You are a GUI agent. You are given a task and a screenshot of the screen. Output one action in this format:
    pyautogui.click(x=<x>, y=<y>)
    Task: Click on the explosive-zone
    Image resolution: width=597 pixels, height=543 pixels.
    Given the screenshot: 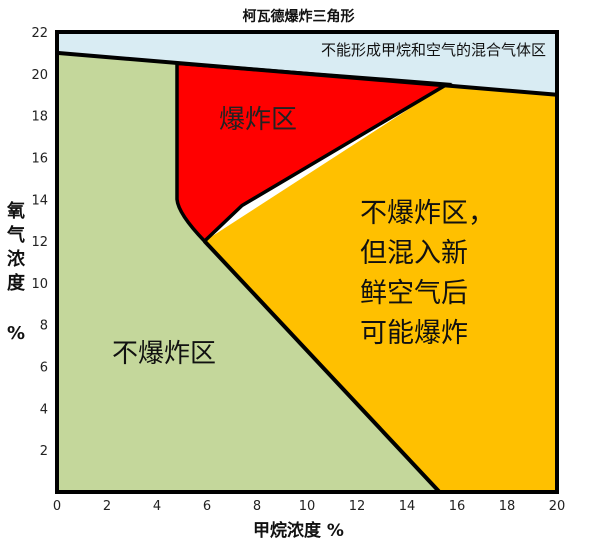 What is the action you would take?
    pyautogui.click(x=312, y=152)
    